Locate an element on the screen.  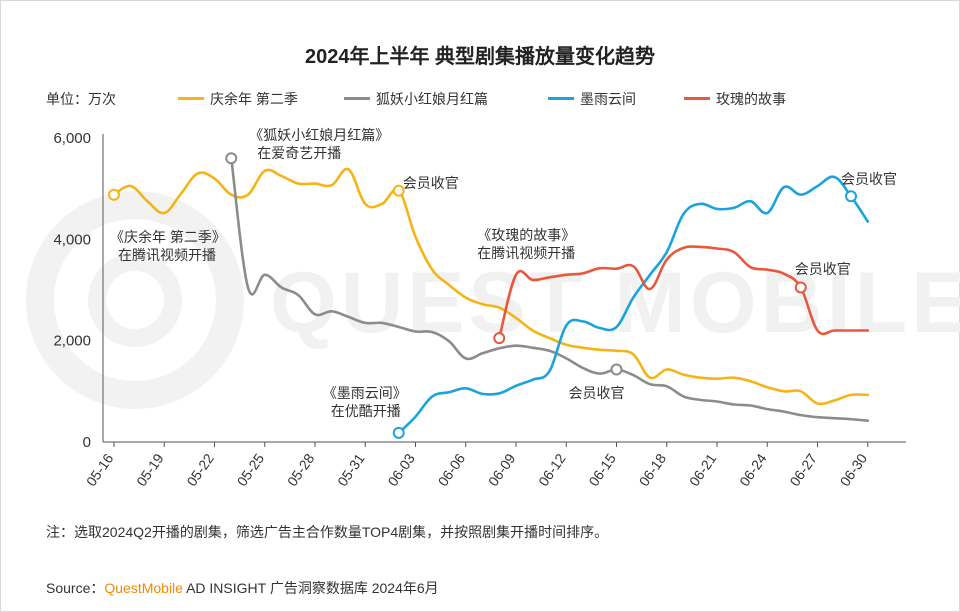
x-tick-label: 06-30 is located at coordinates (854, 469).